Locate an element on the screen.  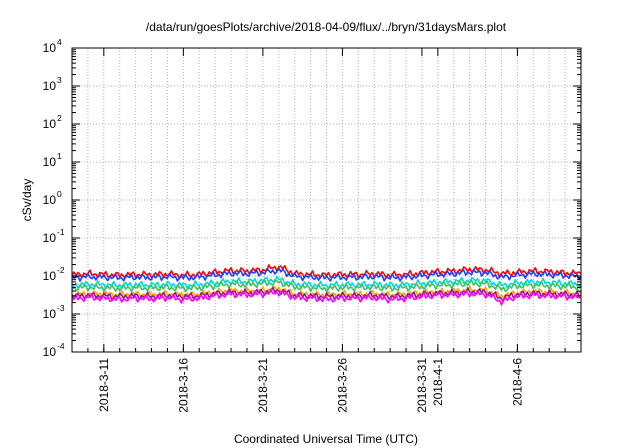
y-tick-exponent: -4 is located at coordinates (61, 346).